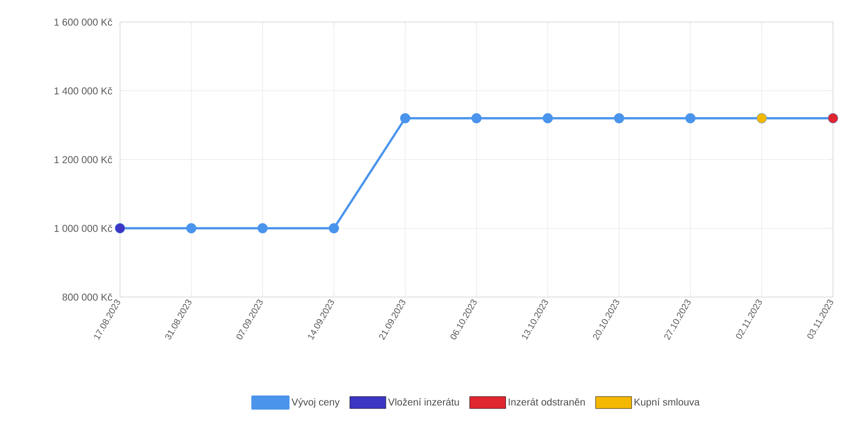 The height and width of the screenshot is (424, 847). I want to click on legend-label: Kupní smlouva, so click(667, 403).